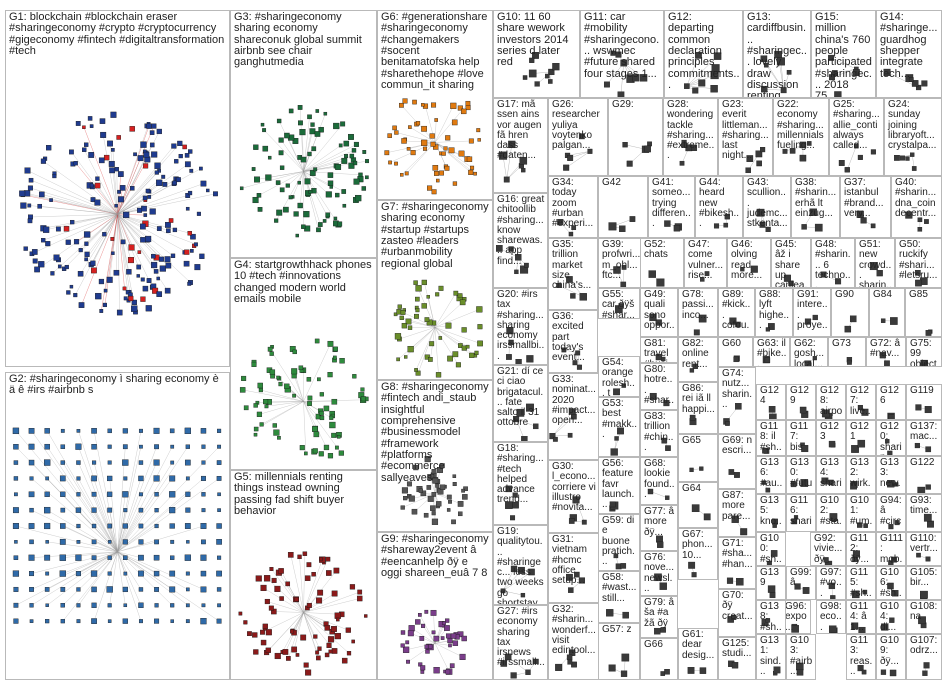 The height and width of the screenshot is (688, 950). I want to click on group-network-g109, so click(888, 673).